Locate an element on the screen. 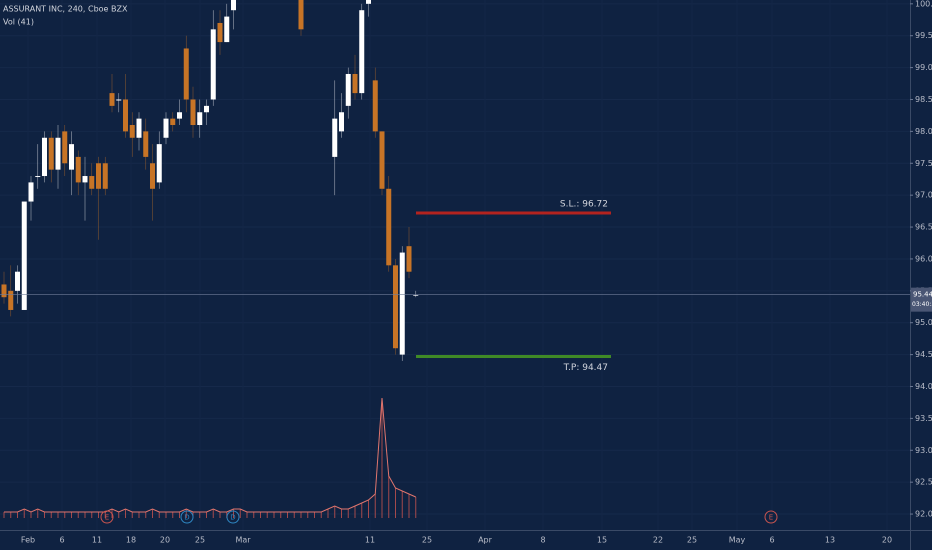 Image resolution: width=932 pixels, height=550 pixels. volume-indicator: Vol (41) is located at coordinates (18, 22).